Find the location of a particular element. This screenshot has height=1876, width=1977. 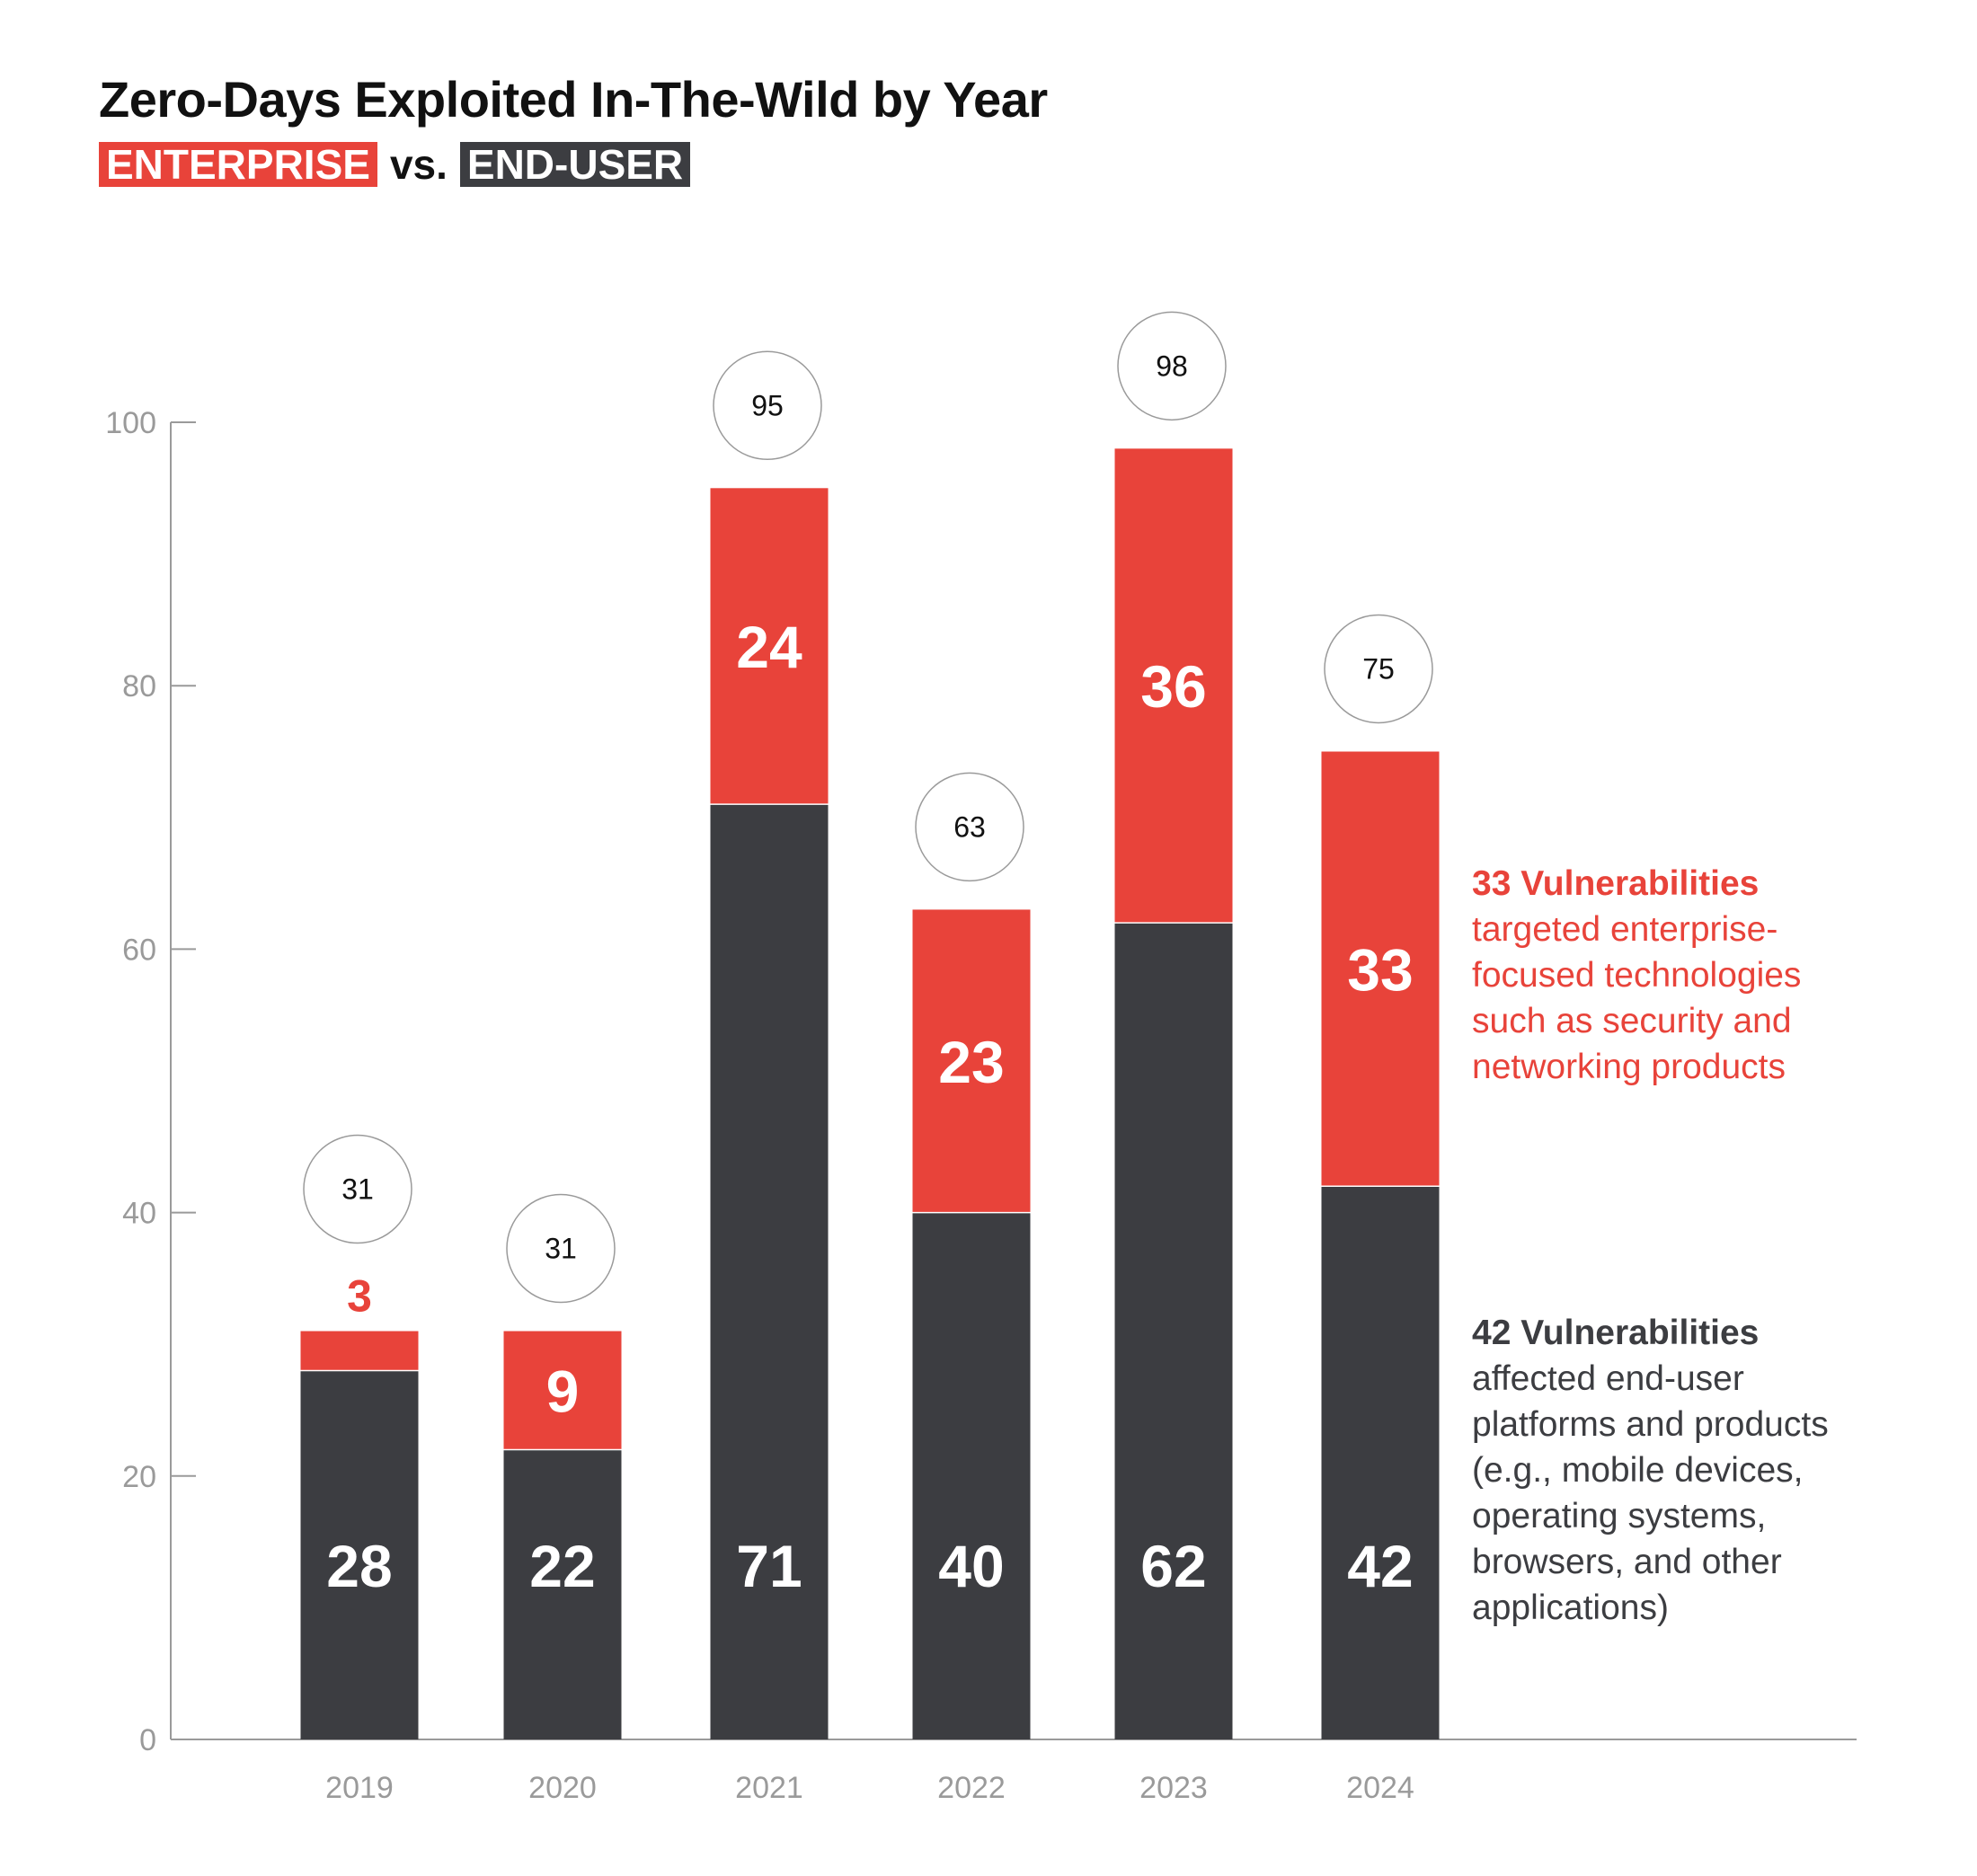

annotation-line: networking products is located at coordinates (1629, 1067).